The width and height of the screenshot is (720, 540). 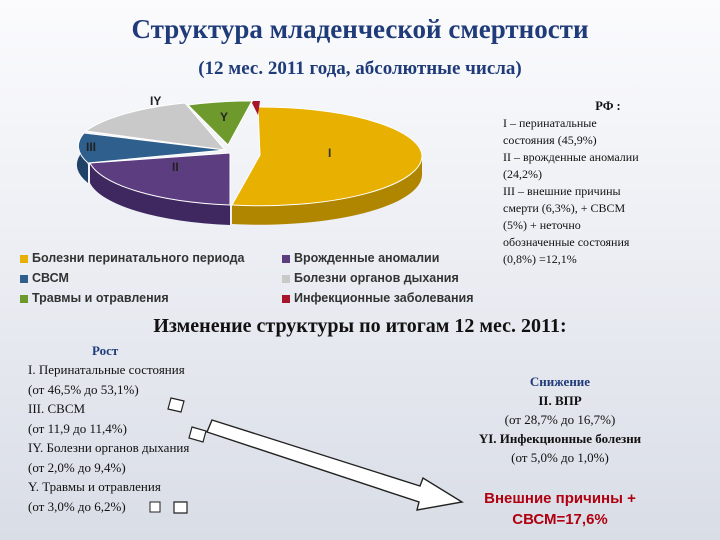 What do you see at coordinates (329, 153) in the screenshot?
I see `pie-label-I: I` at bounding box center [329, 153].